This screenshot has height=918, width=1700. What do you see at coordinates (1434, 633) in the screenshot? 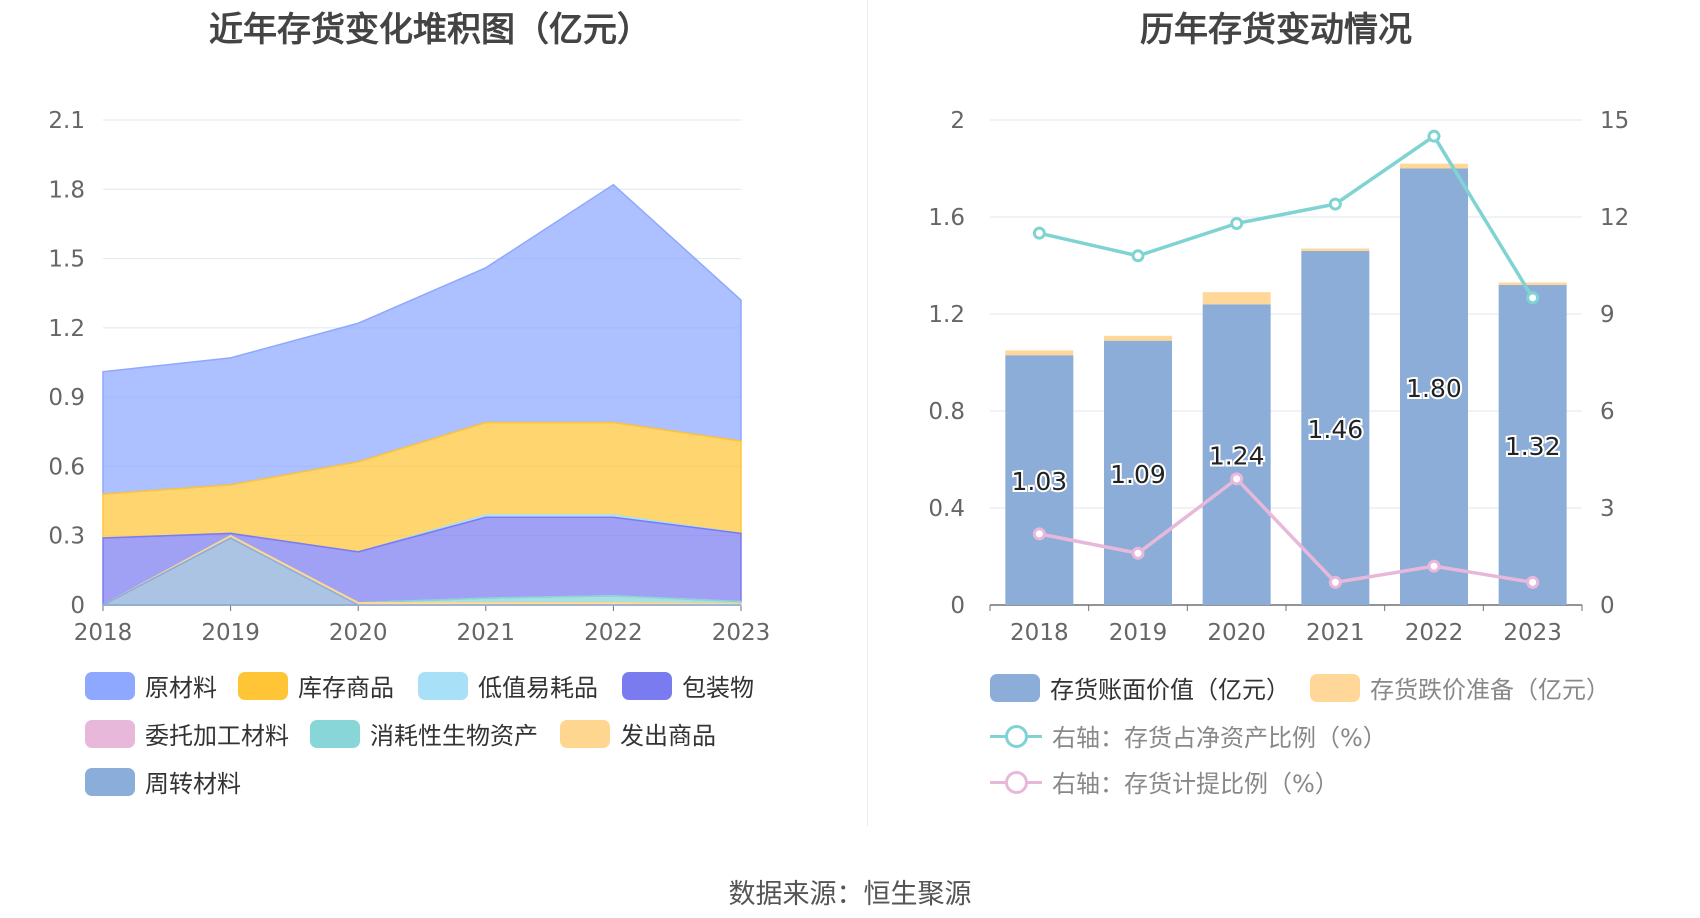
I see `right-x-tick-label: 2022` at bounding box center [1434, 633].